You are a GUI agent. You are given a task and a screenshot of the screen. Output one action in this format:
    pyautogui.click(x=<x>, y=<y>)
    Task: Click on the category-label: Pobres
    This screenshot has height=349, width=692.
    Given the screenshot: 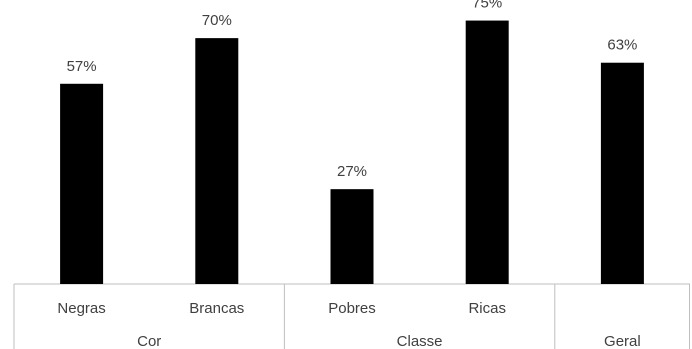 What is the action you would take?
    pyautogui.click(x=352, y=308)
    